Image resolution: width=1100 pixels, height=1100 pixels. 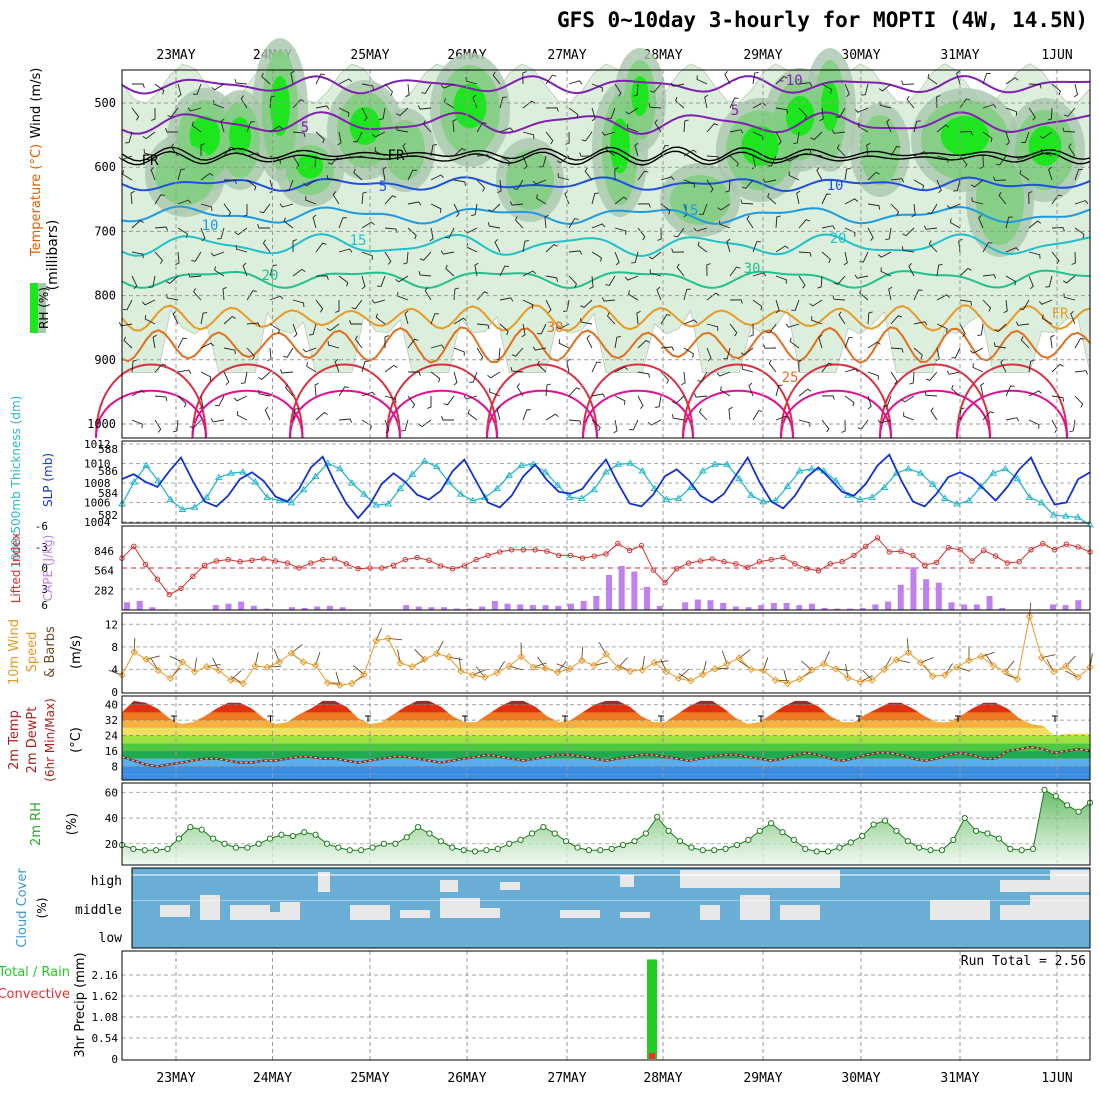 I want to click on cloud-level-high: high, so click(x=106, y=881).